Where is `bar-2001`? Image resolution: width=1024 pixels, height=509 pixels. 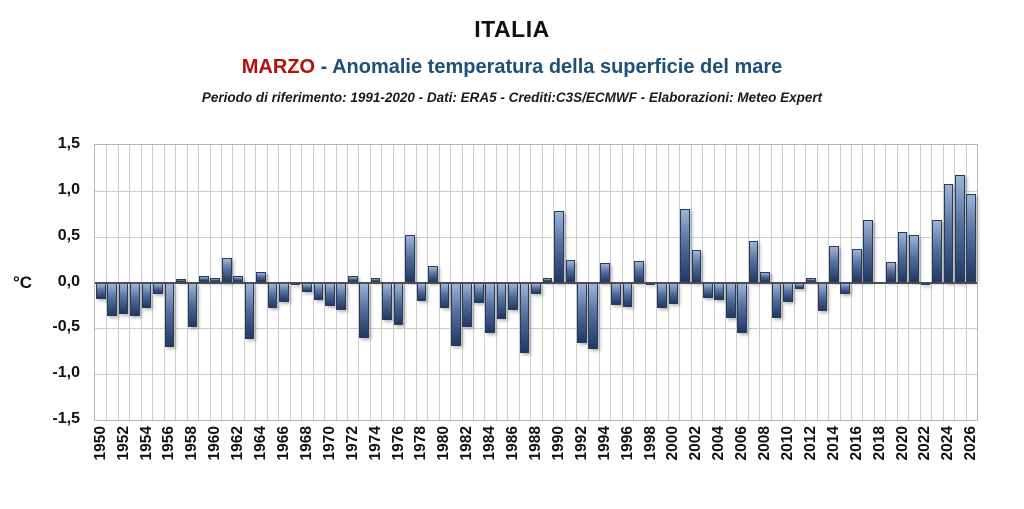
bar-2001 is located at coordinates (685, 246).